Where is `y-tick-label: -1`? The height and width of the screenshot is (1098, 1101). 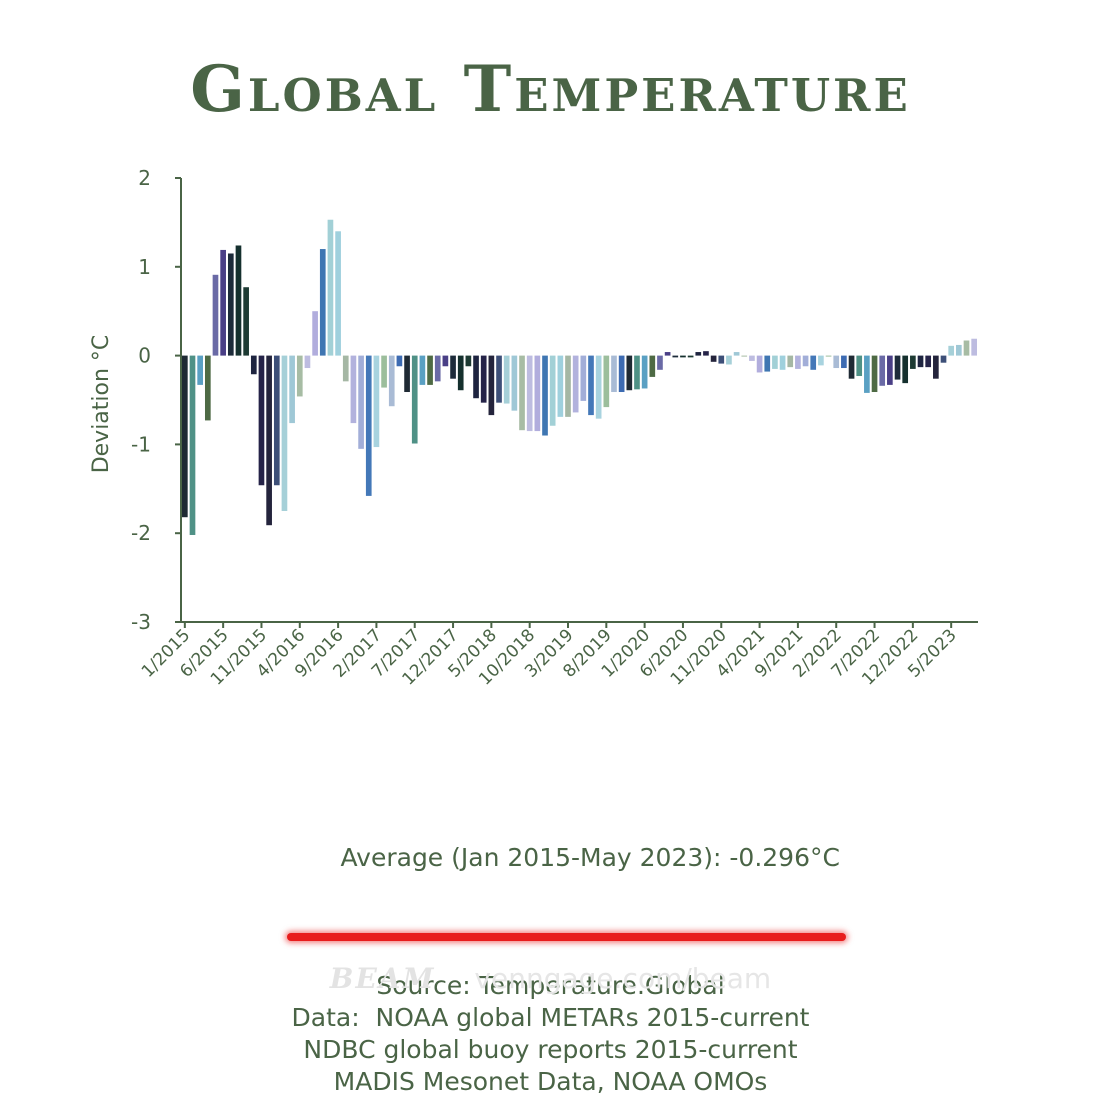
y-tick-label: -1 is located at coordinates (141, 444).